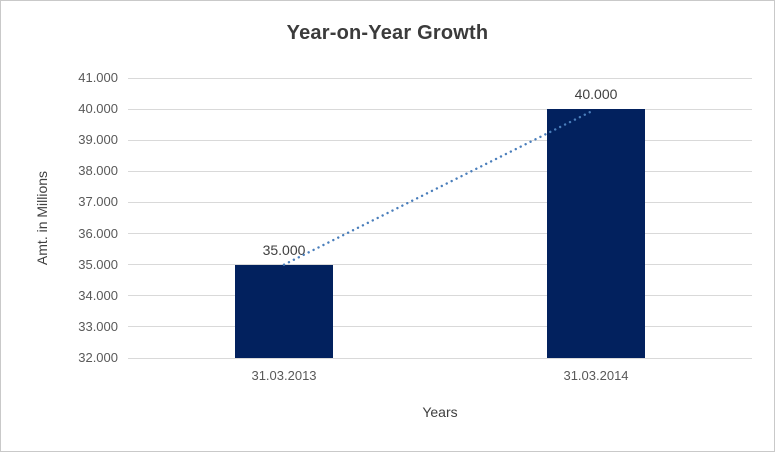 This screenshot has height=452, width=775. I want to click on trendline-segment, so click(438, 187).